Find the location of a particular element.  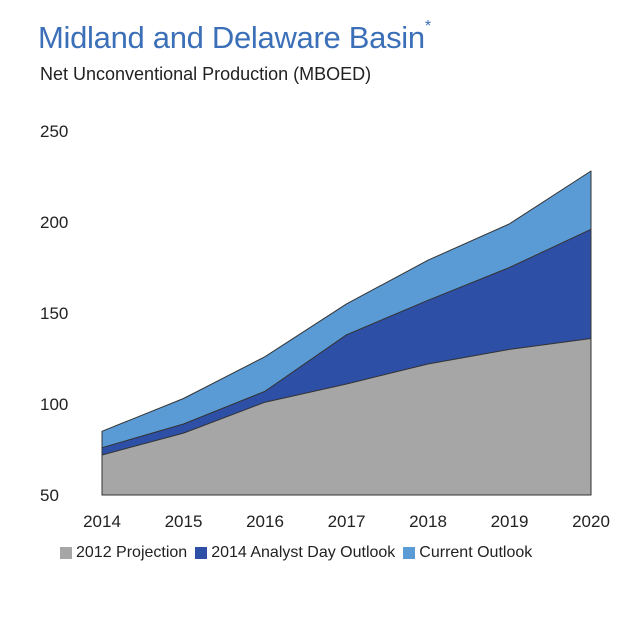

y-tick-label: 50 is located at coordinates (49, 495).